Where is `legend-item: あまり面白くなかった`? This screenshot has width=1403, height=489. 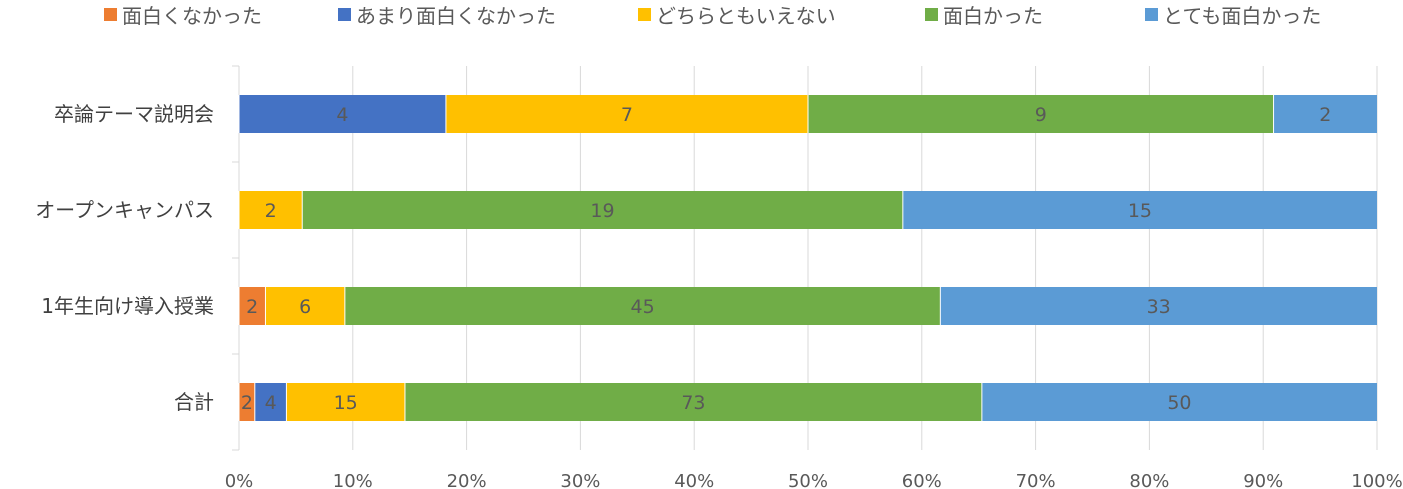 legend-item: あまり面白くなかった is located at coordinates (447, 14).